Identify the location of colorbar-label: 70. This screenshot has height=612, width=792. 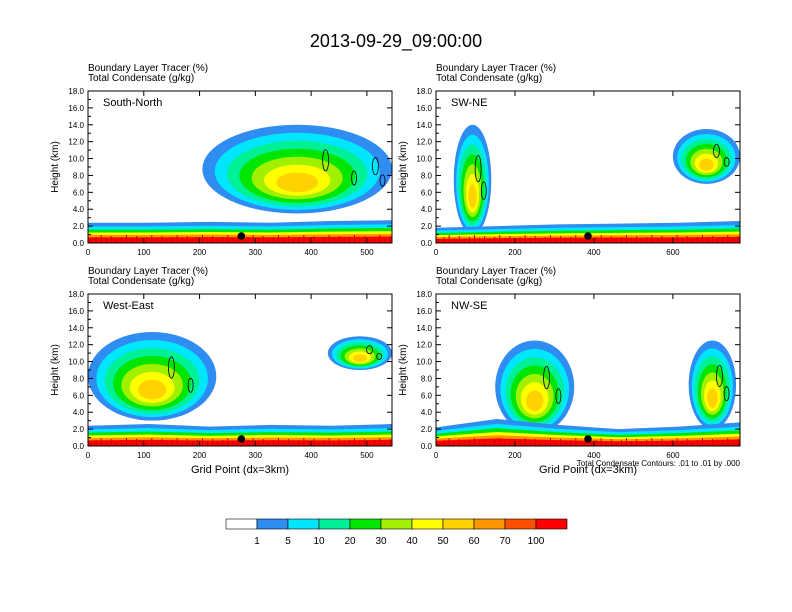
(505, 541).